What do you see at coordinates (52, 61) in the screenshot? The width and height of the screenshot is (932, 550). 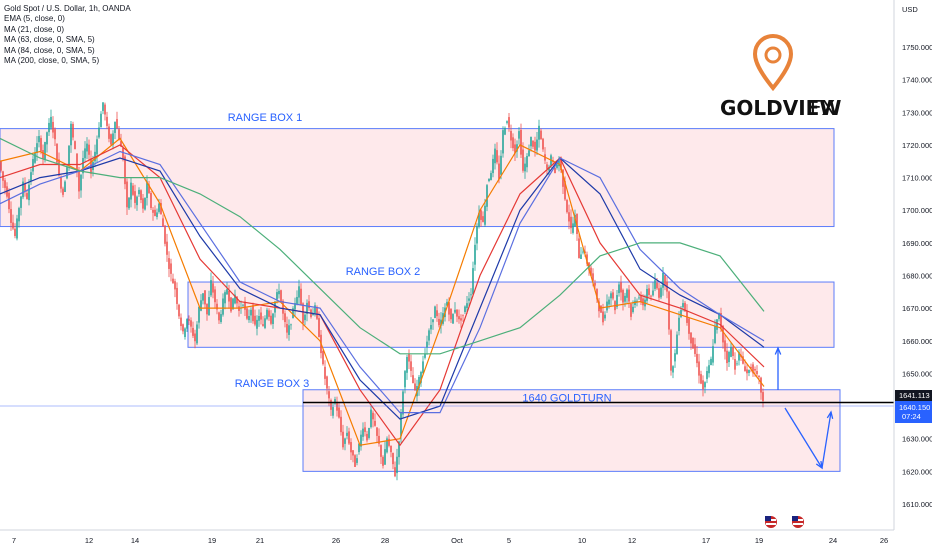 I see `indicator-ma200: MA (200, close, 0, SMA, 5)` at bounding box center [52, 61].